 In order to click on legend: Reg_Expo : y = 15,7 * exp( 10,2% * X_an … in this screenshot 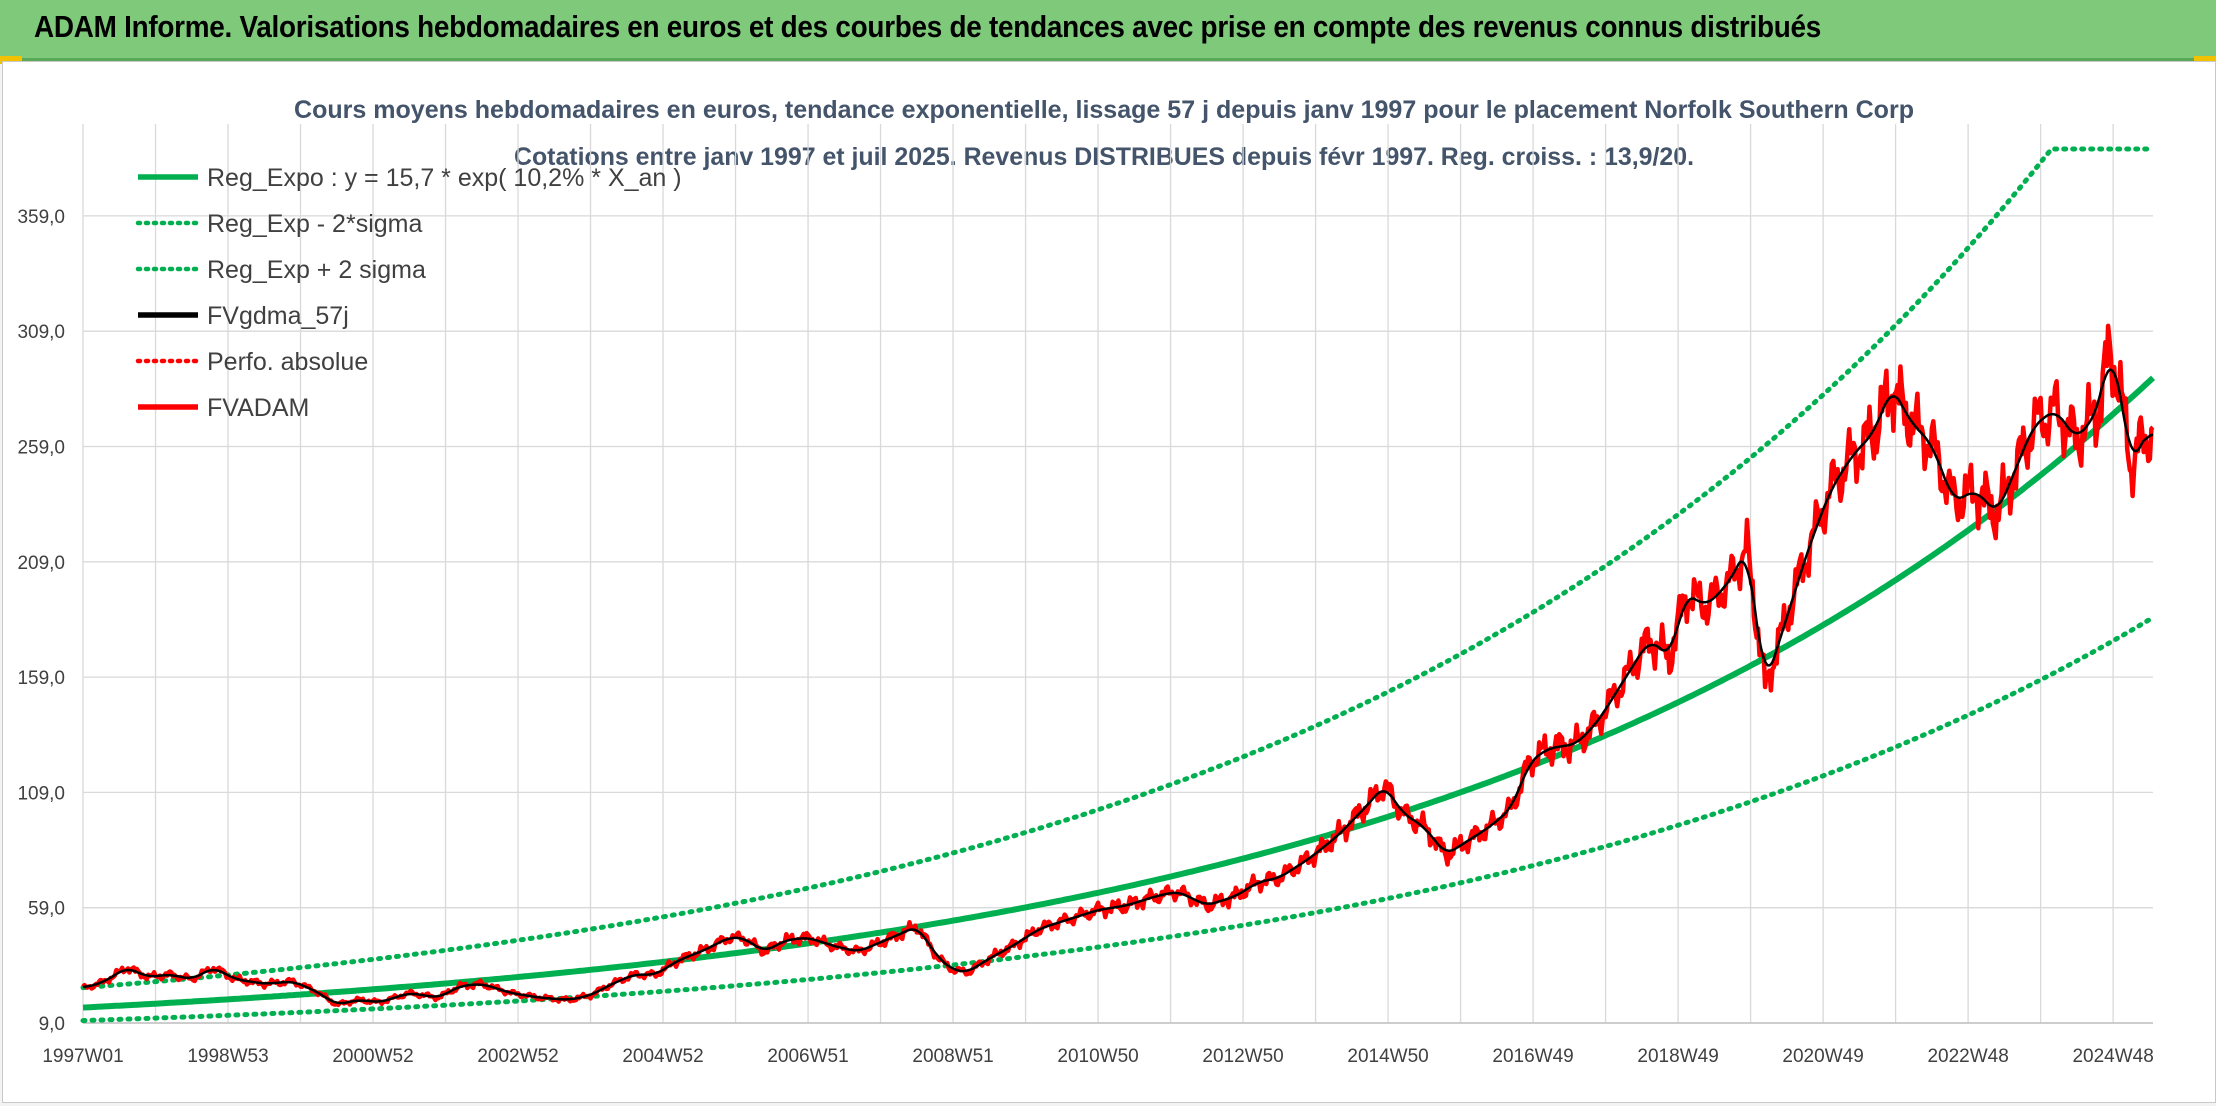, I will do `click(408, 293)`.